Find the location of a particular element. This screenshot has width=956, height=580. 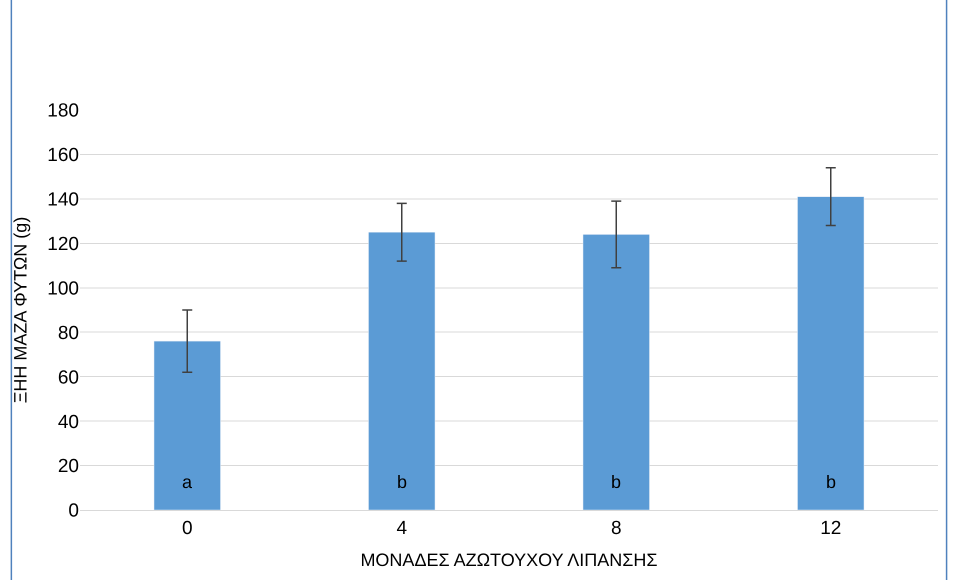

y-tick-label: 0 is located at coordinates (73, 511).